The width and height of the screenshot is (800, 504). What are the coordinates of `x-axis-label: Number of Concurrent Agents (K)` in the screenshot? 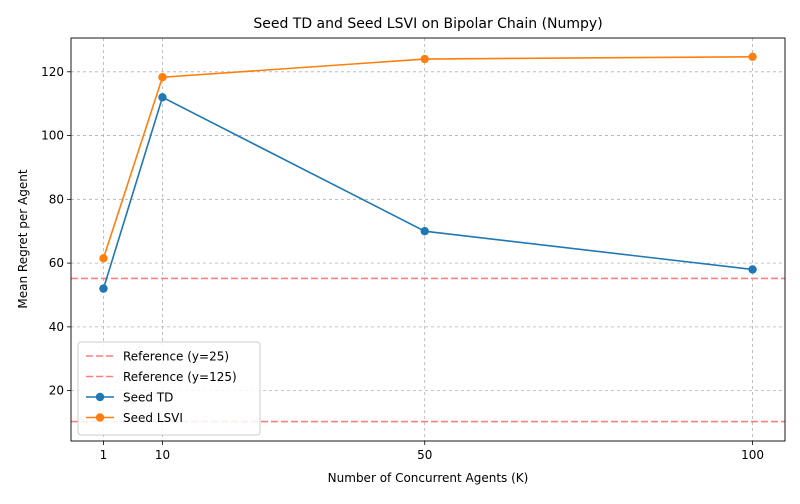 It's located at (428, 478).